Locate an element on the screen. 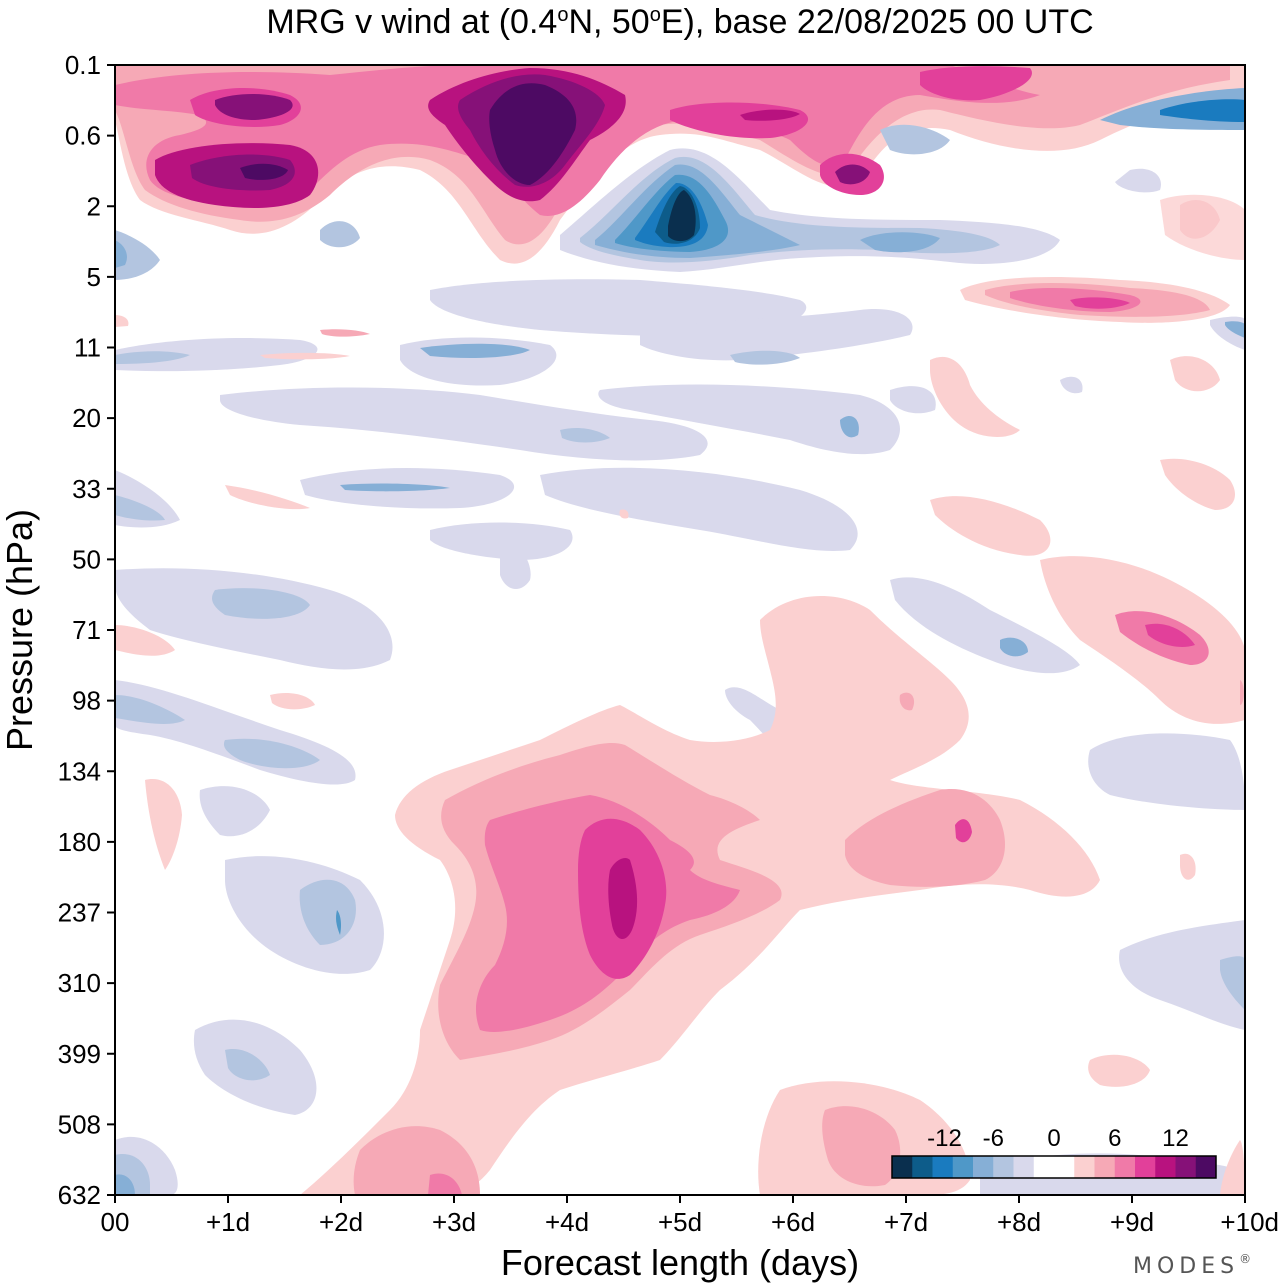  upper-negative-region is located at coordinates (680, 184).